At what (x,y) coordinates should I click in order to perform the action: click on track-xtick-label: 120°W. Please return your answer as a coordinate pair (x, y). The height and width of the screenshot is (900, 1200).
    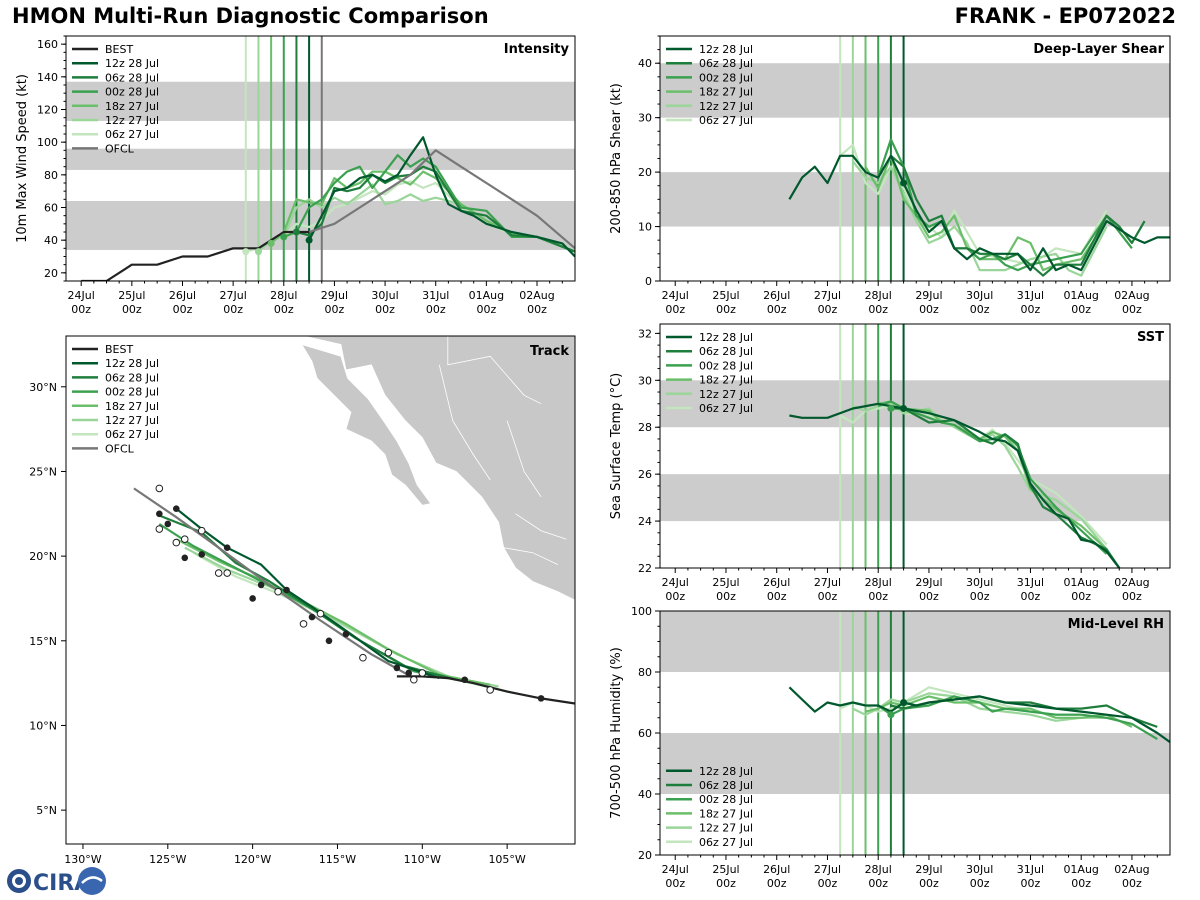
    Looking at the image, I should click on (252, 859).